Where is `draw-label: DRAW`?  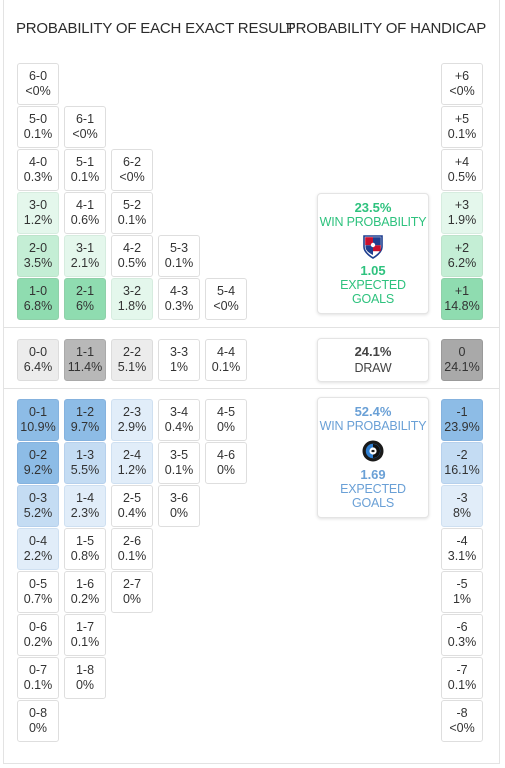
draw-label: DRAW is located at coordinates (373, 368).